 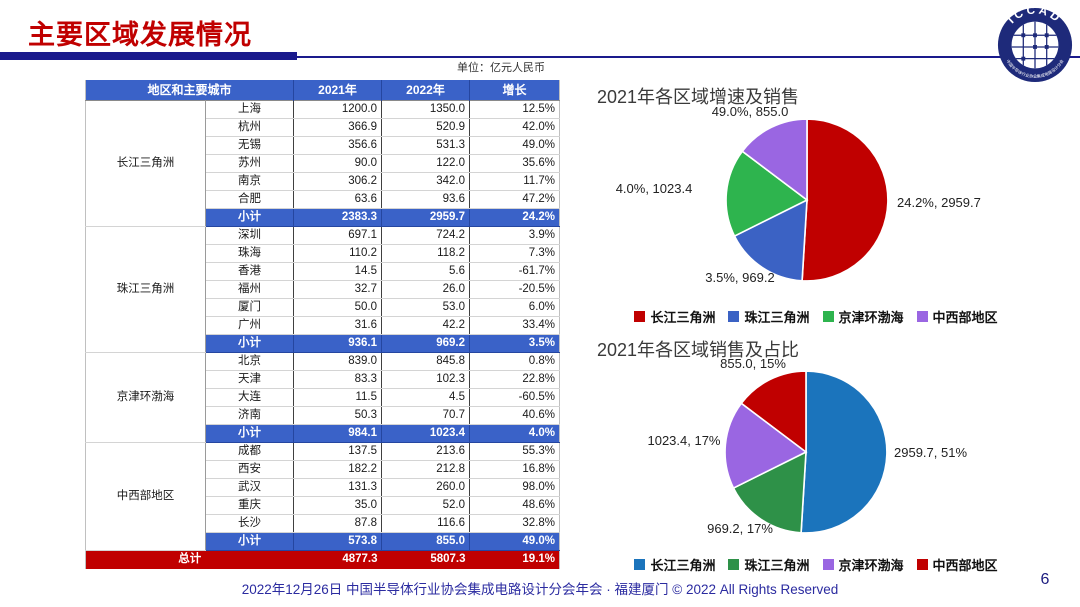 What do you see at coordinates (338, 379) in the screenshot?
I see `value-2021-cell: 83.3` at bounding box center [338, 379].